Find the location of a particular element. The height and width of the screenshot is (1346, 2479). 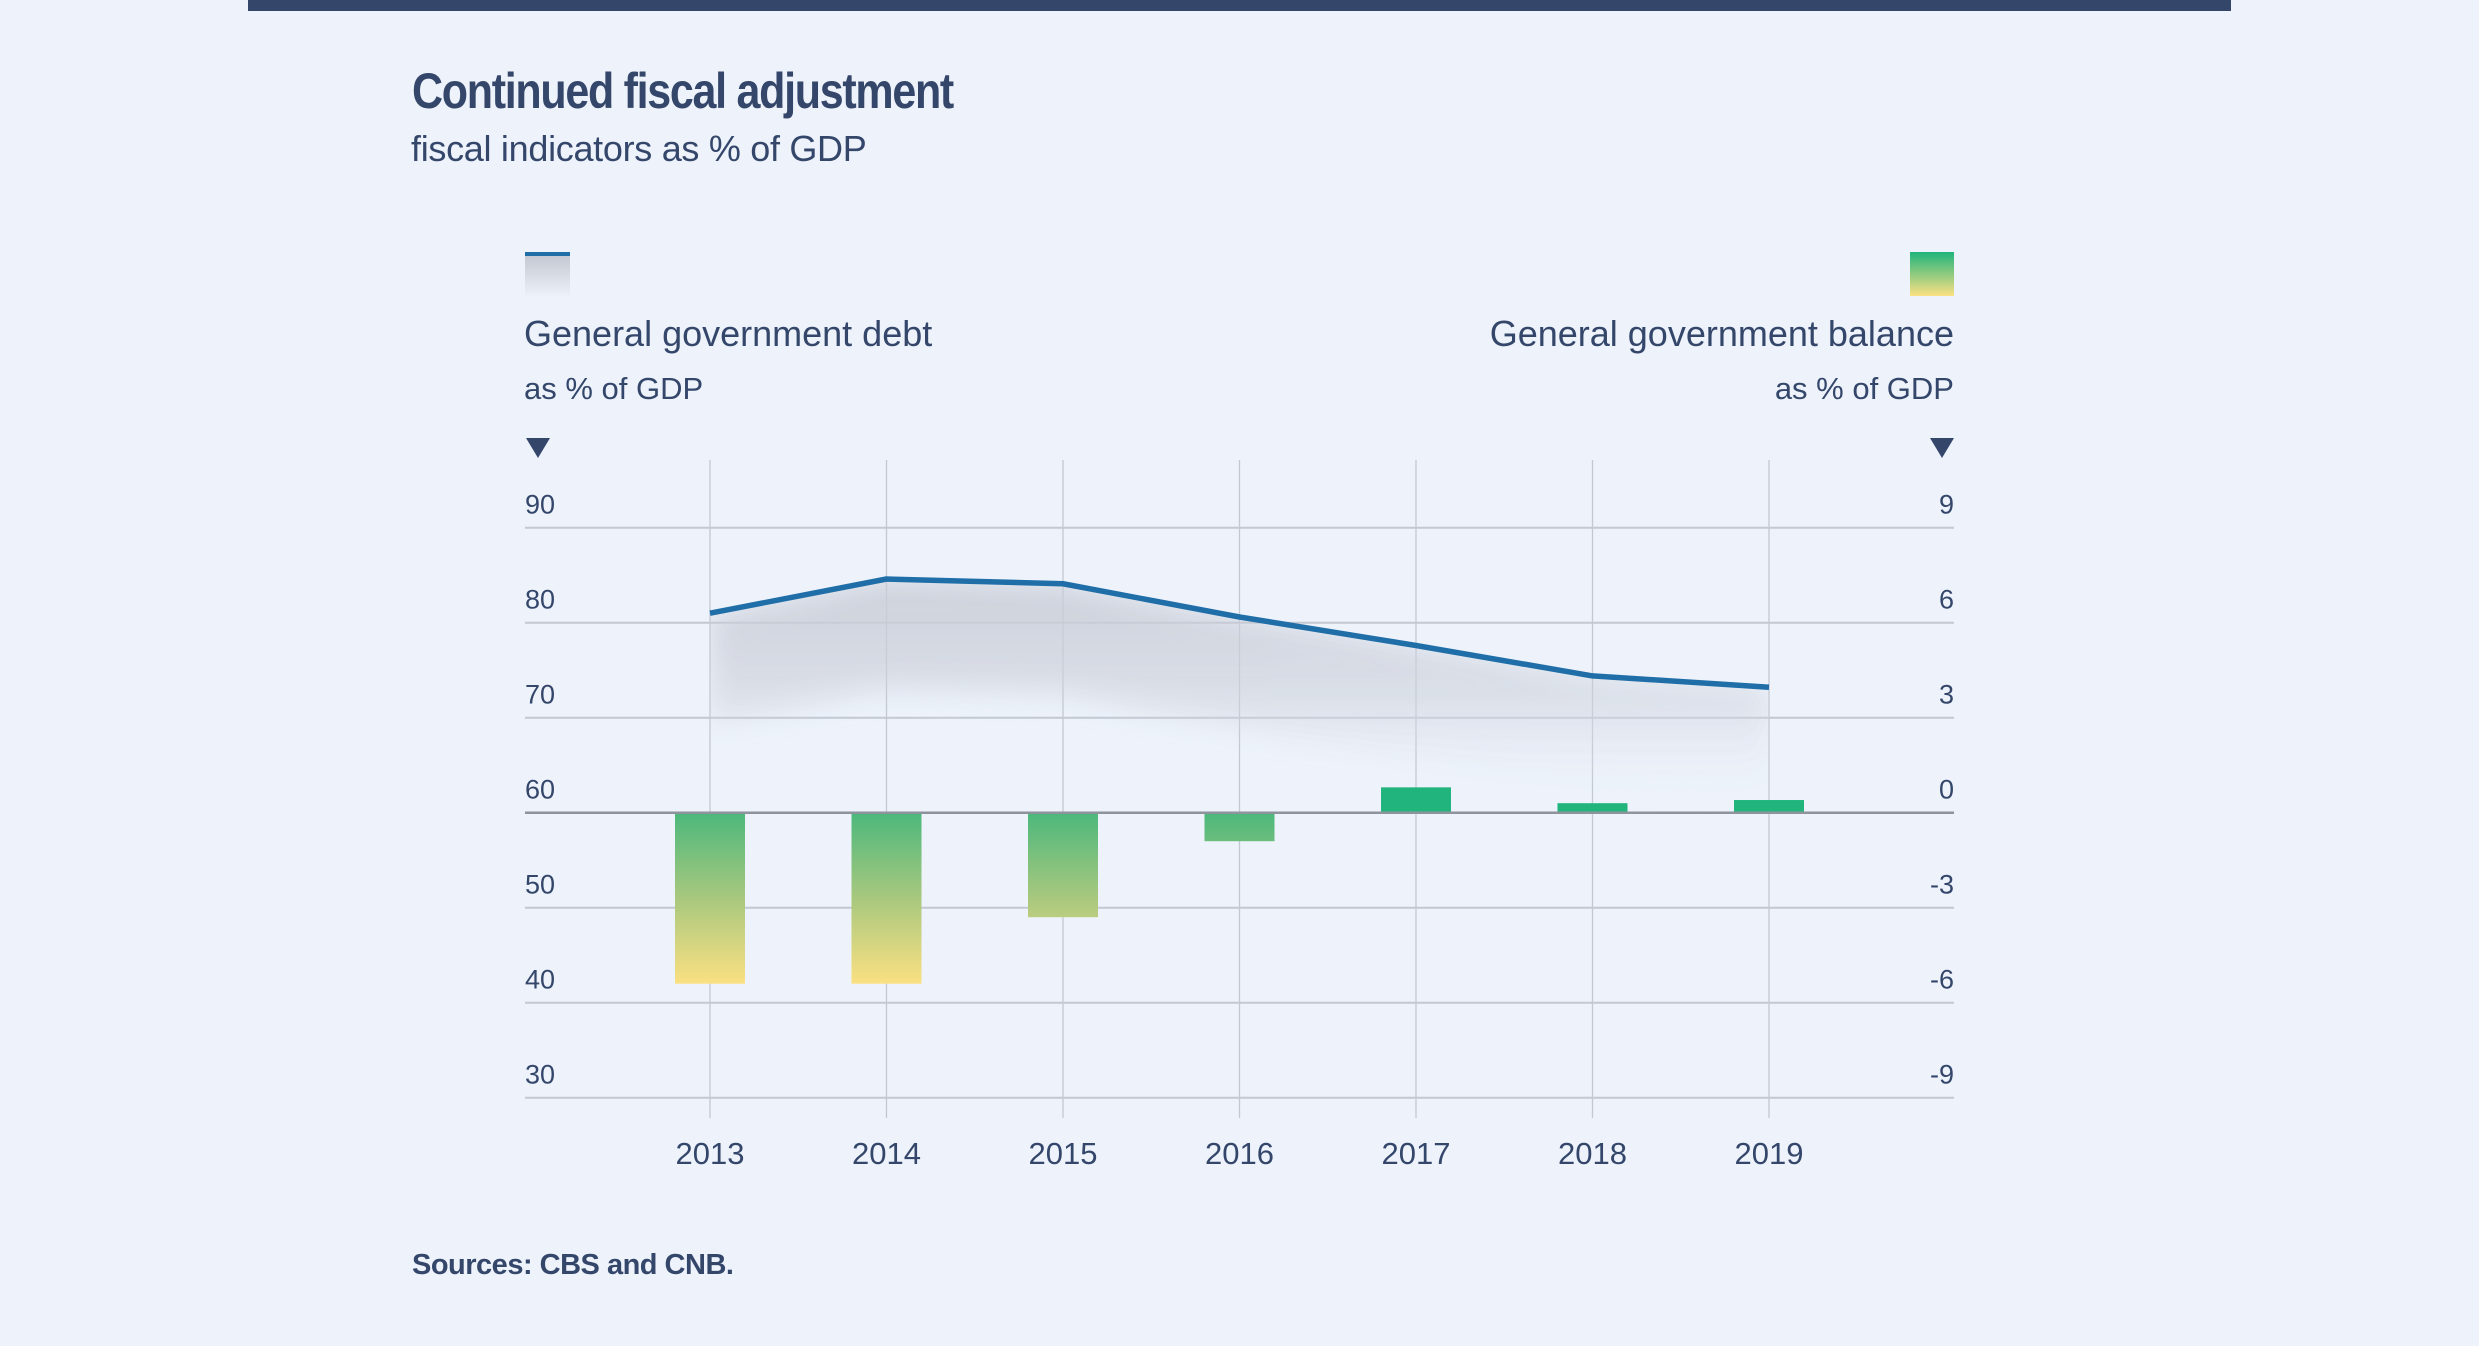

right-tick-label: -9 is located at coordinates (1942, 1075).